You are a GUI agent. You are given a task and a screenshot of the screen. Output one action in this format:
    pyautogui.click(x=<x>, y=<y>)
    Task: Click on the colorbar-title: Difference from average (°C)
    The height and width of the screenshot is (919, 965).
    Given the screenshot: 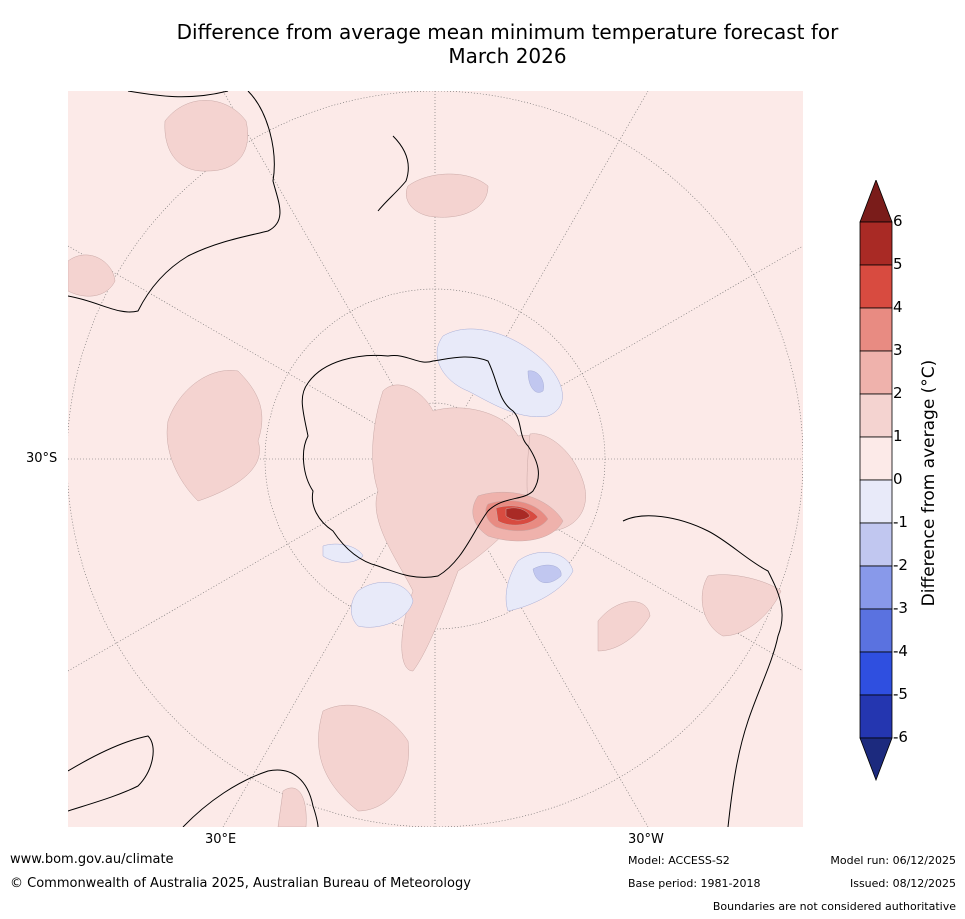 What is the action you would take?
    pyautogui.click(x=929, y=483)
    